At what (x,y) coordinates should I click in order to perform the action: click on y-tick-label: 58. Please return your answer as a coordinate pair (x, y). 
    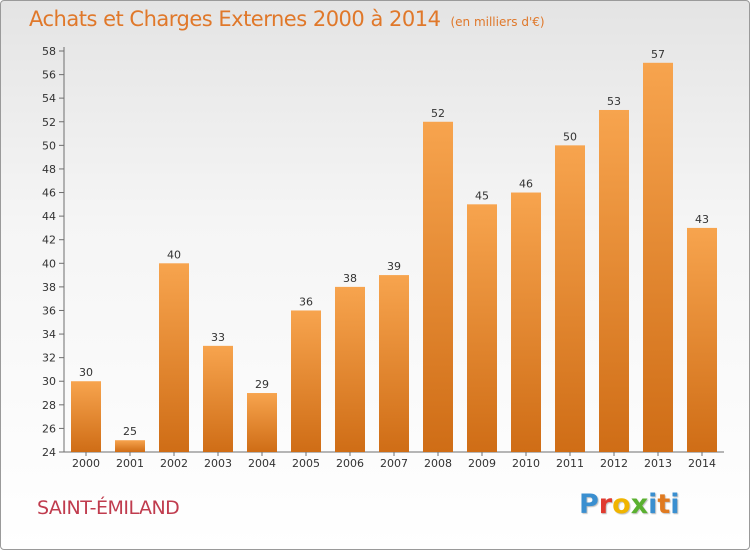
    Looking at the image, I should click on (49, 51).